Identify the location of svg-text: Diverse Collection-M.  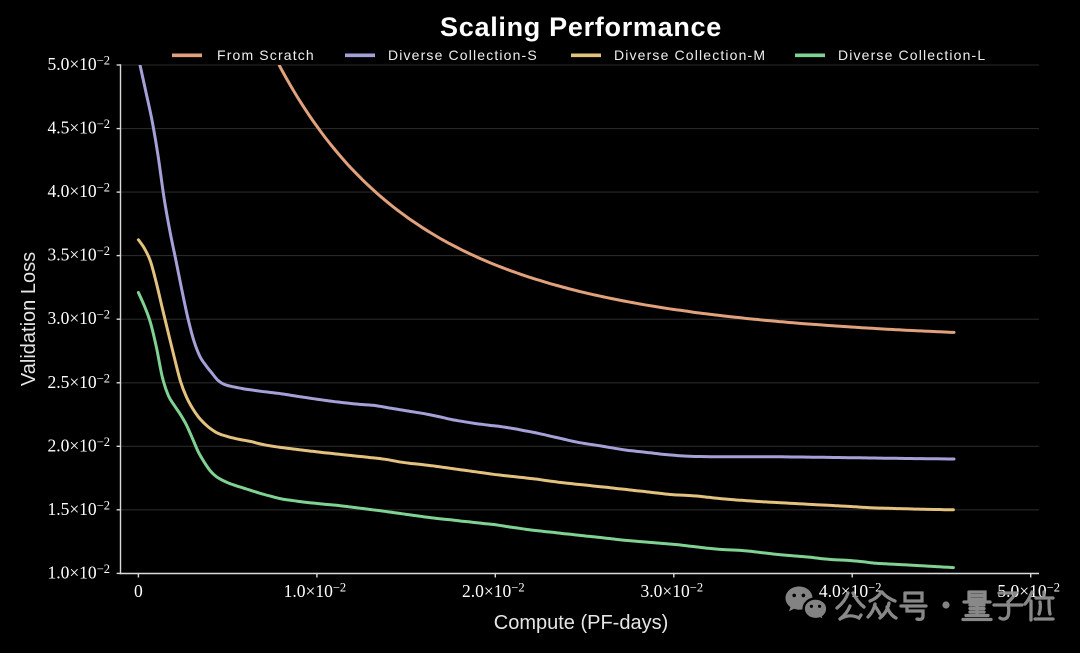
(690, 55).